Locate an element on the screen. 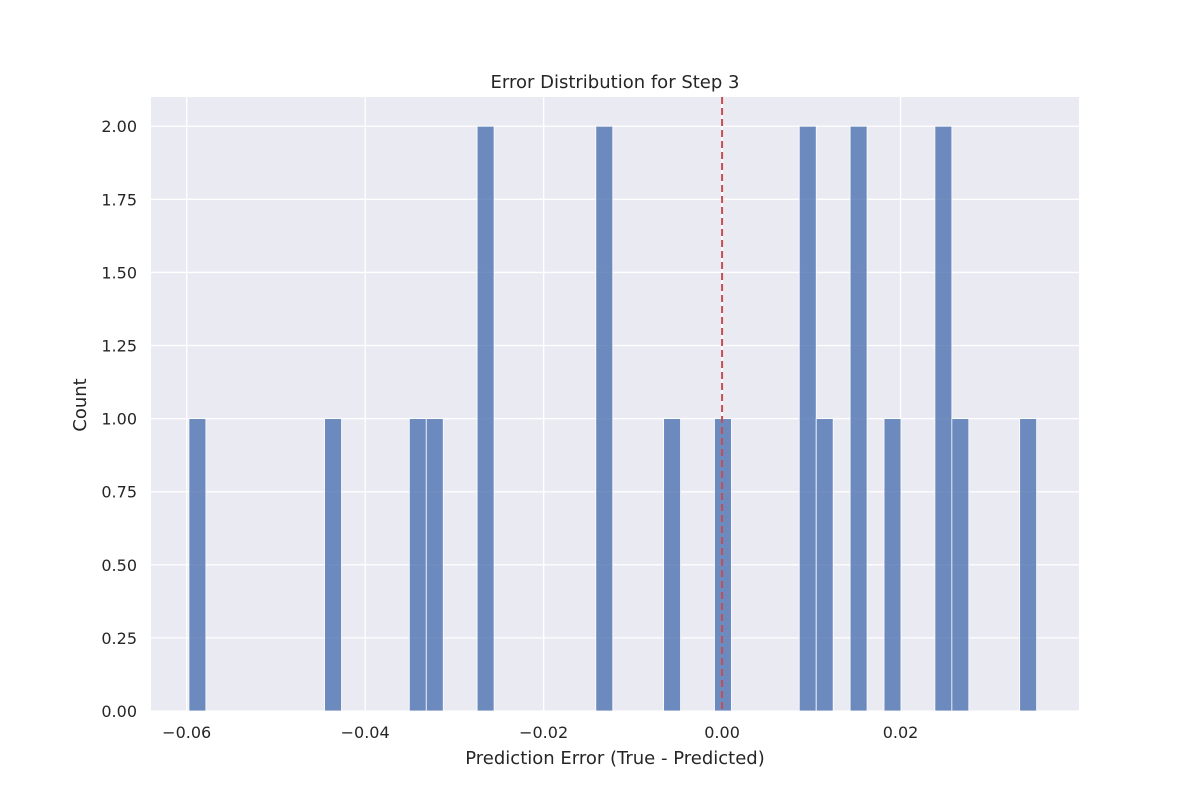  x-tick-label: 0.02 is located at coordinates (901, 732).